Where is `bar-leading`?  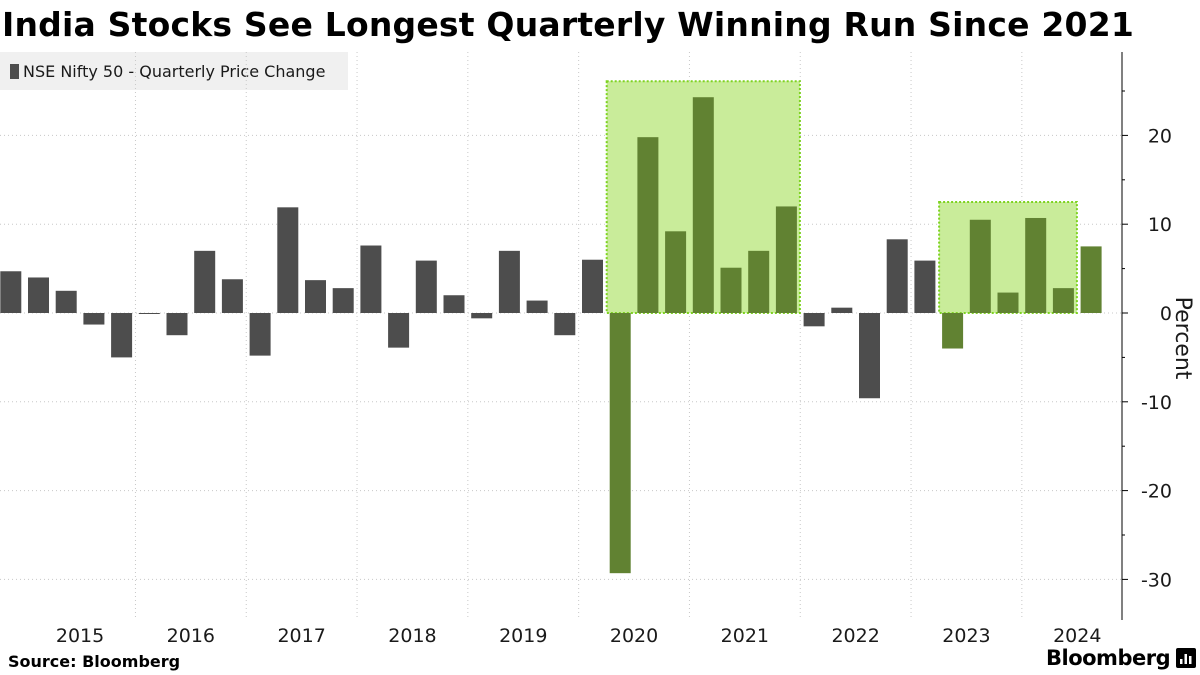
bar-leading is located at coordinates (11, 292).